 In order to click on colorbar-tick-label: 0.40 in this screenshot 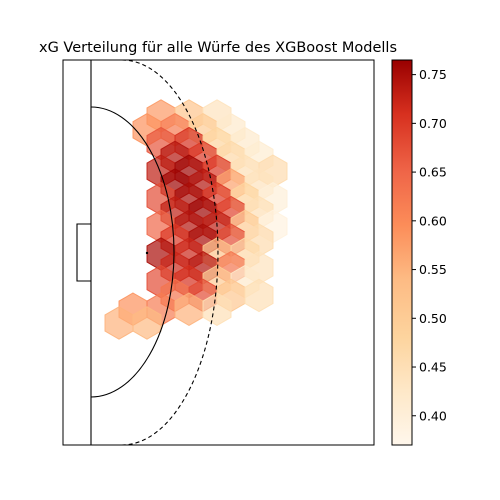, I will do `click(433, 415)`.